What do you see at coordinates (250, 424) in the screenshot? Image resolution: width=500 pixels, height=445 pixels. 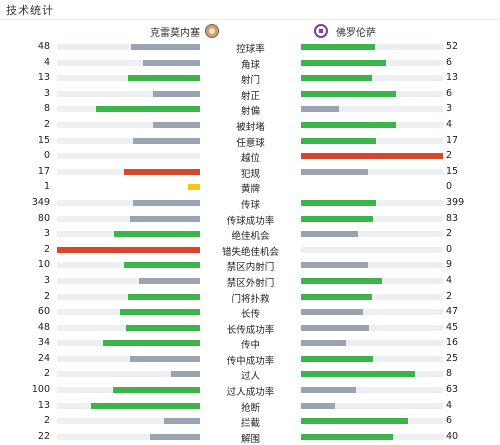 I see `stat-label: 拦截` at bounding box center [250, 424].